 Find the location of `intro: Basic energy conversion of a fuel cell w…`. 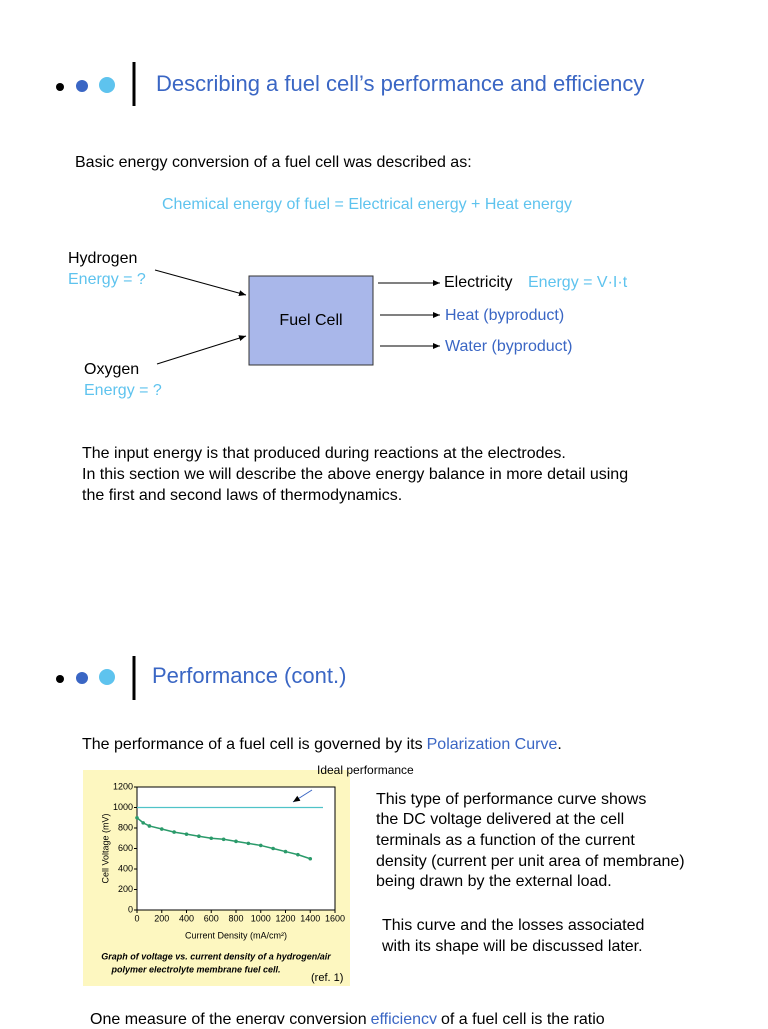

intro: Basic energy conversion of a fuel cell w… is located at coordinates (273, 162).